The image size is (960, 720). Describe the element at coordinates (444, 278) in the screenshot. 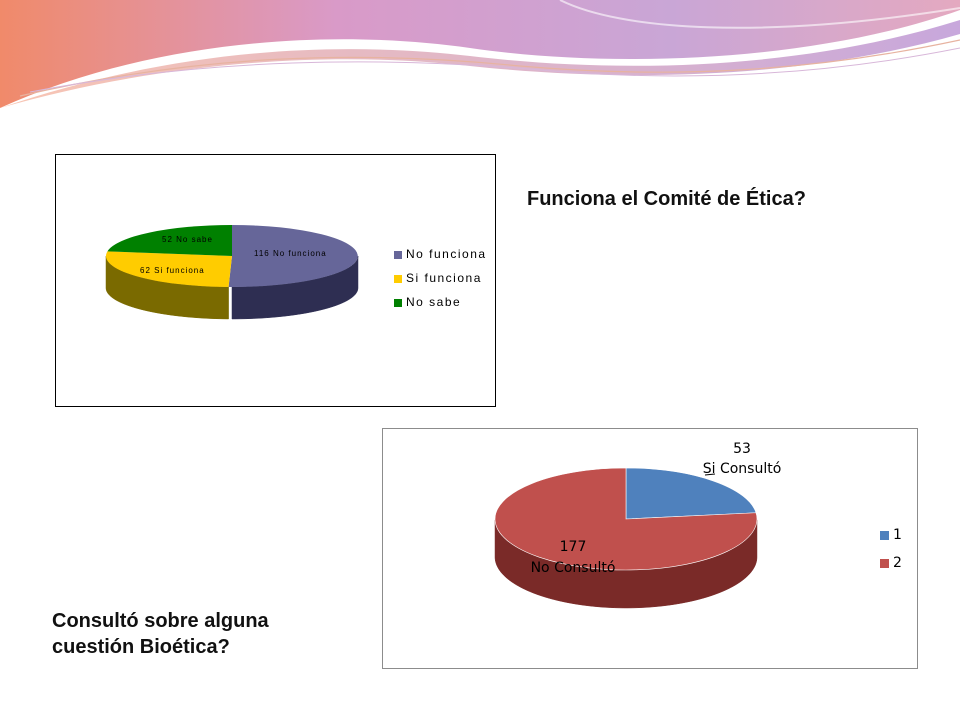

I see `legend-1-label-1: Si funciona` at that location.